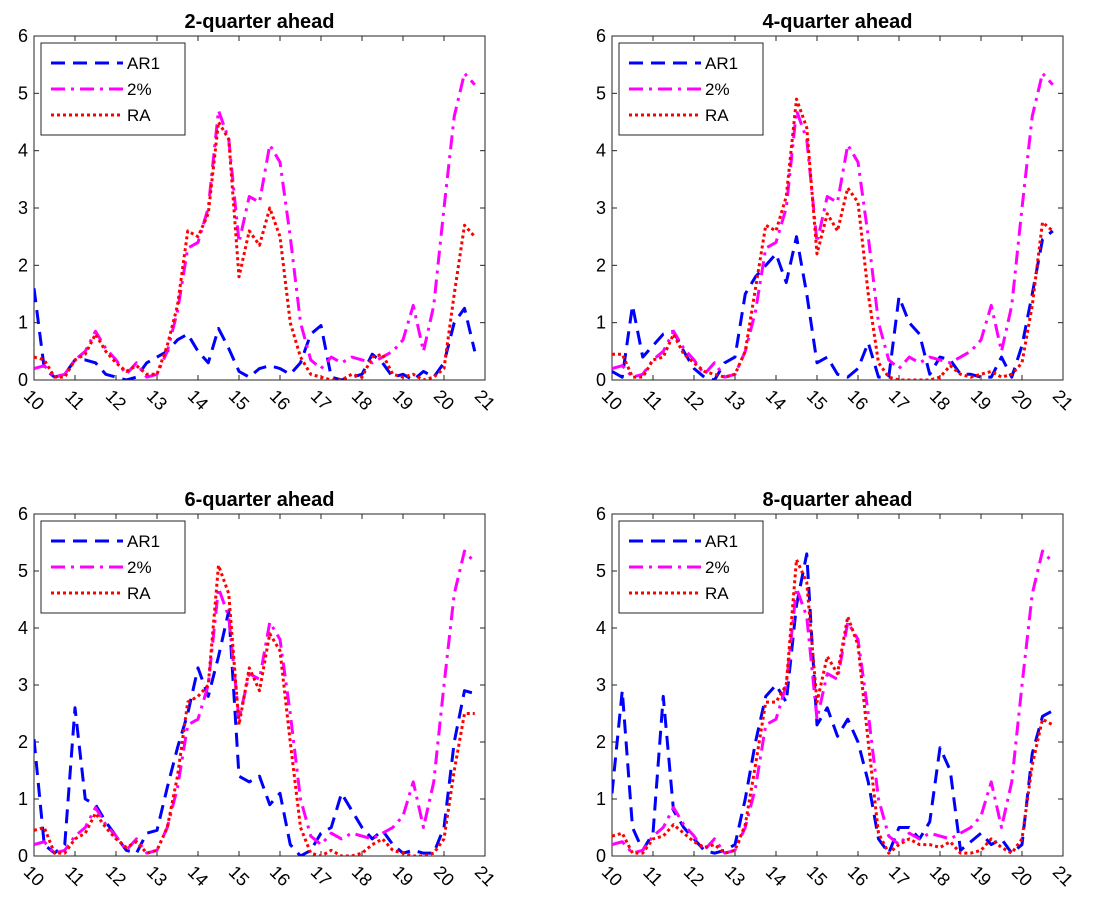 The image size is (1094, 907). What do you see at coordinates (837, 500) in the screenshot?
I see `chart-title: 8-quarter ahead` at bounding box center [837, 500].